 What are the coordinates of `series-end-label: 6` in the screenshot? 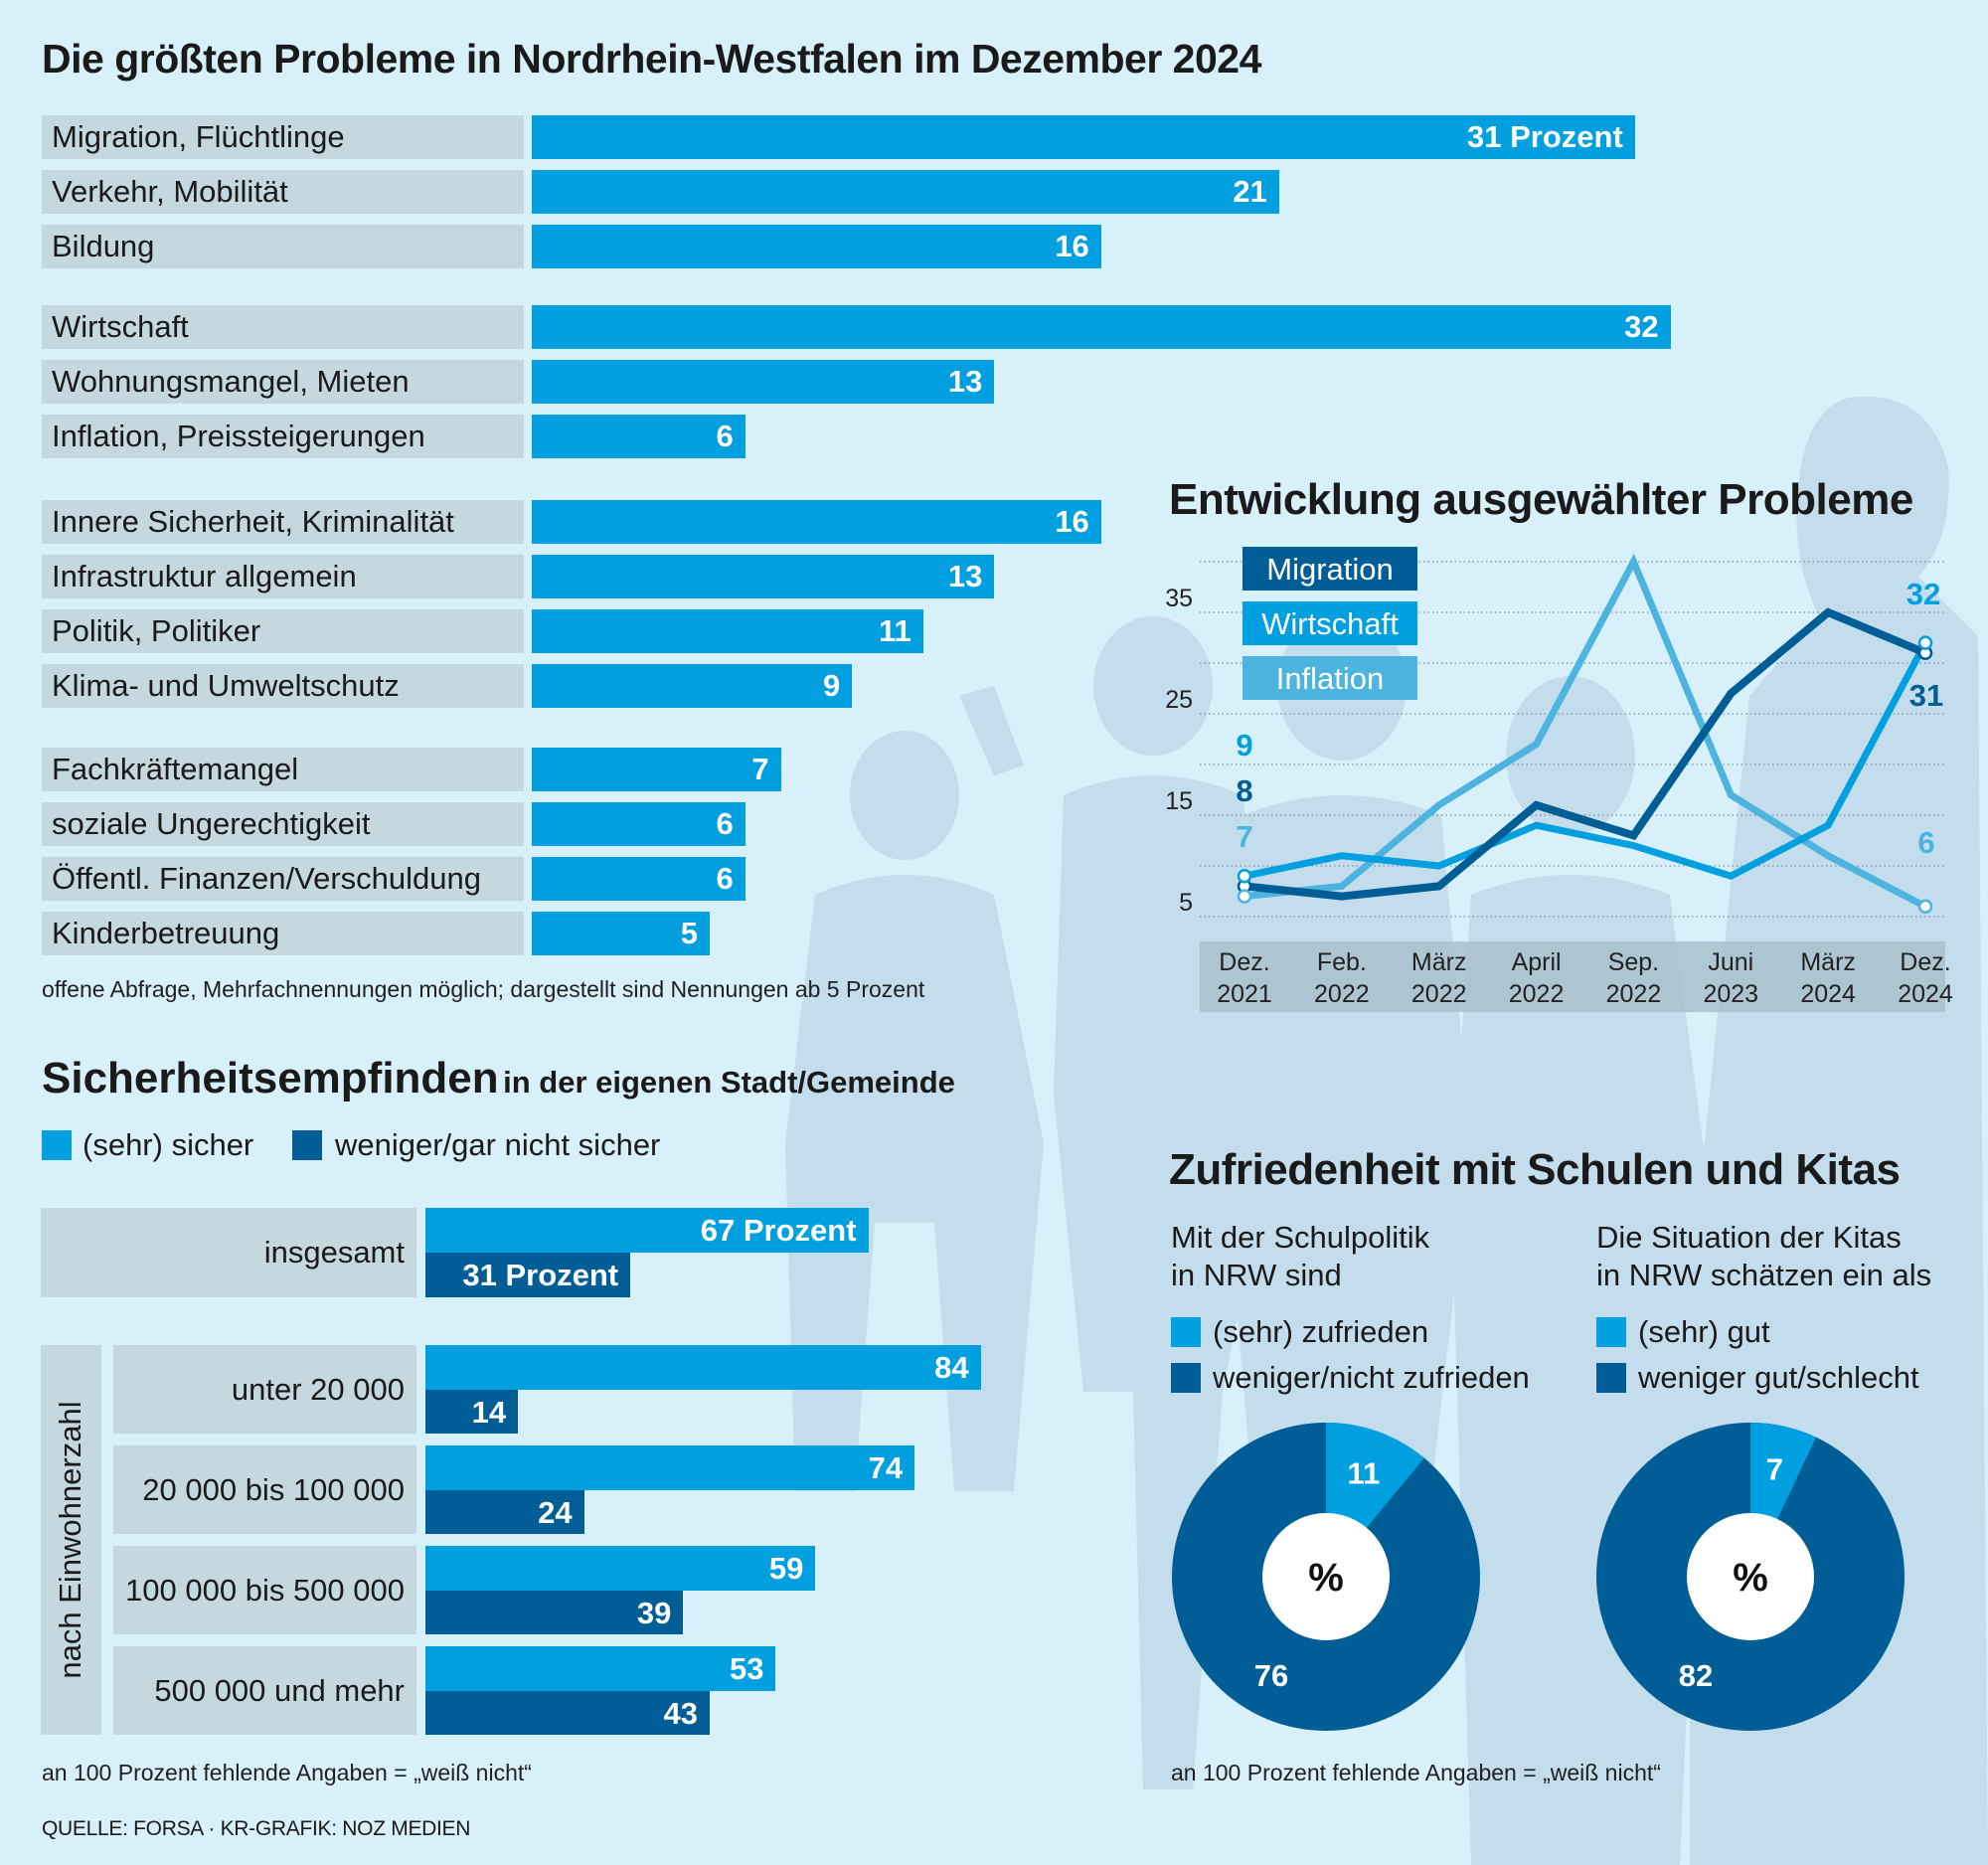 It's located at (1925, 842).